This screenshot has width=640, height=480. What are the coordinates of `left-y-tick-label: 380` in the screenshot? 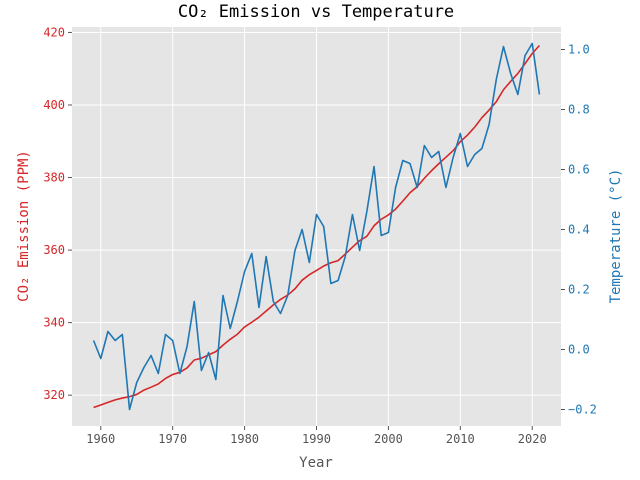 It's located at (54, 178).